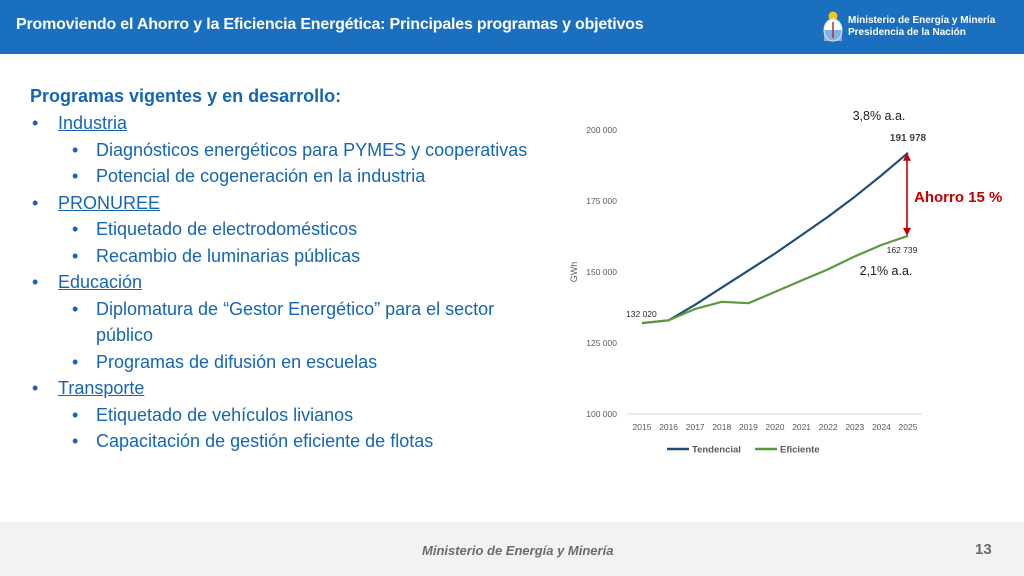  I want to click on y-tick-label: 125 000, so click(601, 343).